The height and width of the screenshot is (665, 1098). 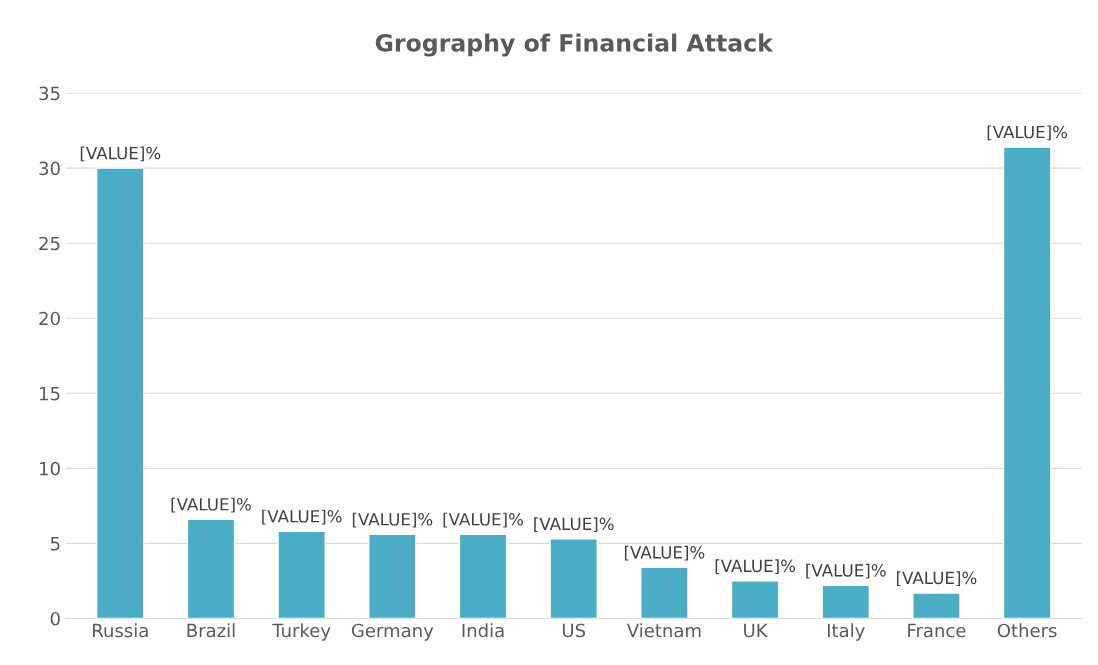 What do you see at coordinates (211, 630) in the screenshot?
I see `x-tick-label: Brazil` at bounding box center [211, 630].